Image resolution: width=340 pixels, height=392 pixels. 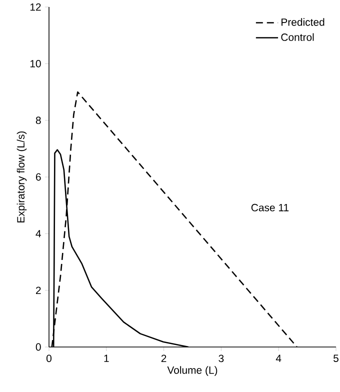 I want to click on y-tick-label: 6, so click(x=38, y=177).